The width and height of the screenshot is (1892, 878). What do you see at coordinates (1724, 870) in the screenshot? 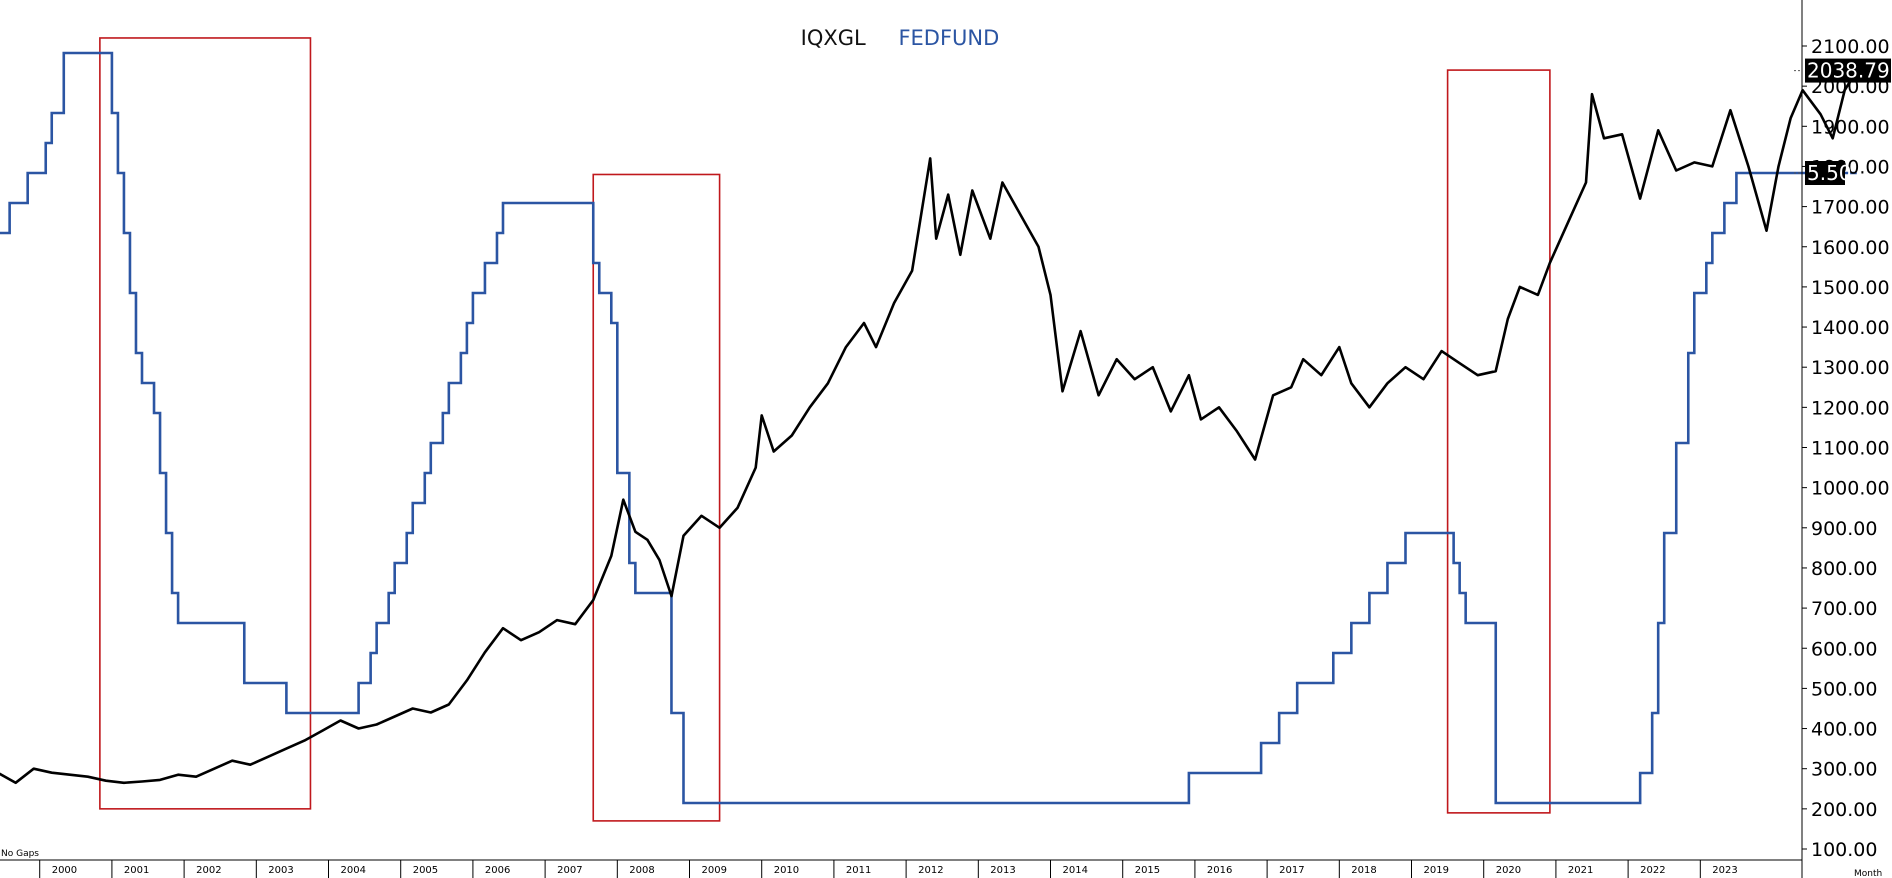
I see `x-tick-label: 2023` at bounding box center [1724, 870].